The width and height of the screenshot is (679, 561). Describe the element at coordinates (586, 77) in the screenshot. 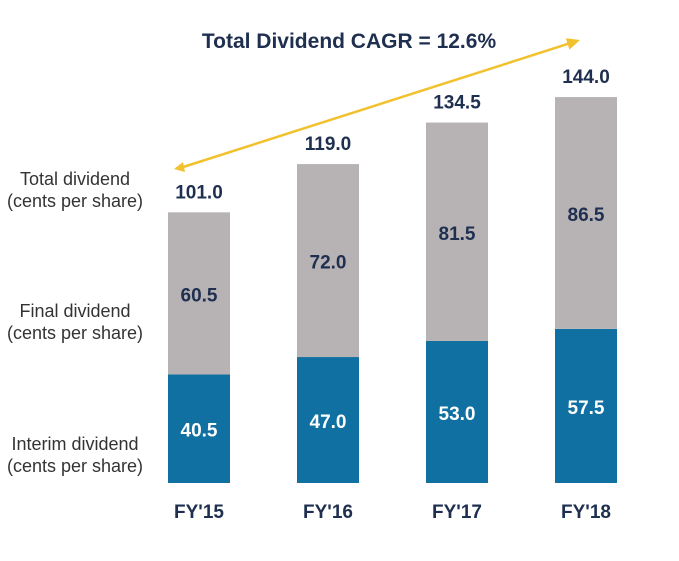

I see `data-label-total: 144.0` at that location.